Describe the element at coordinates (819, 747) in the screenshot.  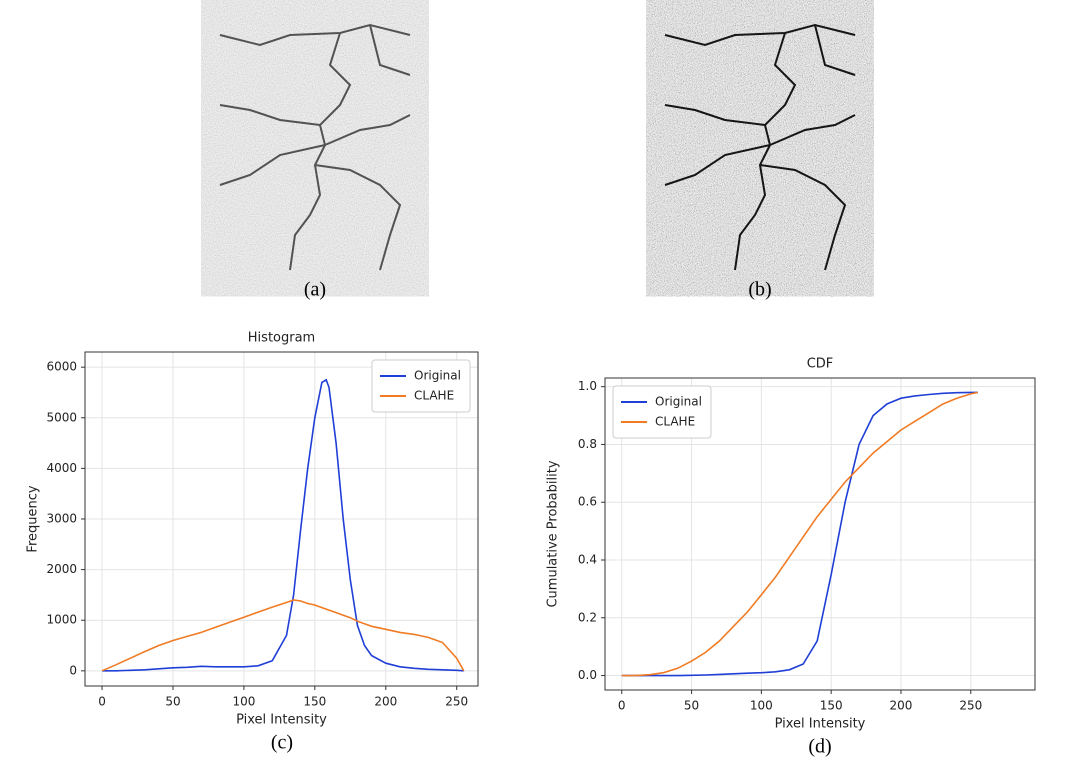
I see `caption: (d)` at that location.